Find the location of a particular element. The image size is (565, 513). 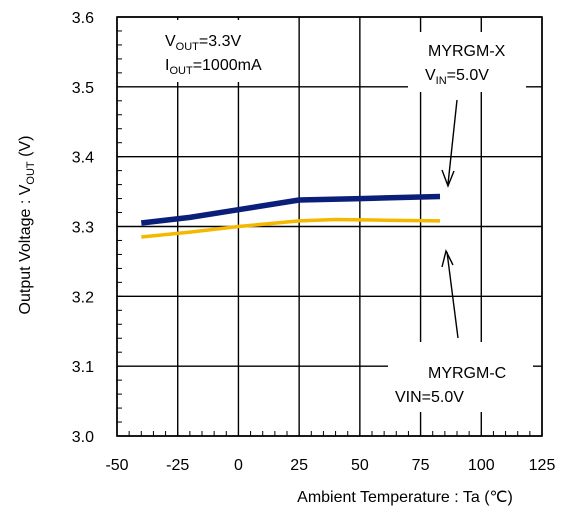

x-tick-label: 125 is located at coordinates (542, 465).